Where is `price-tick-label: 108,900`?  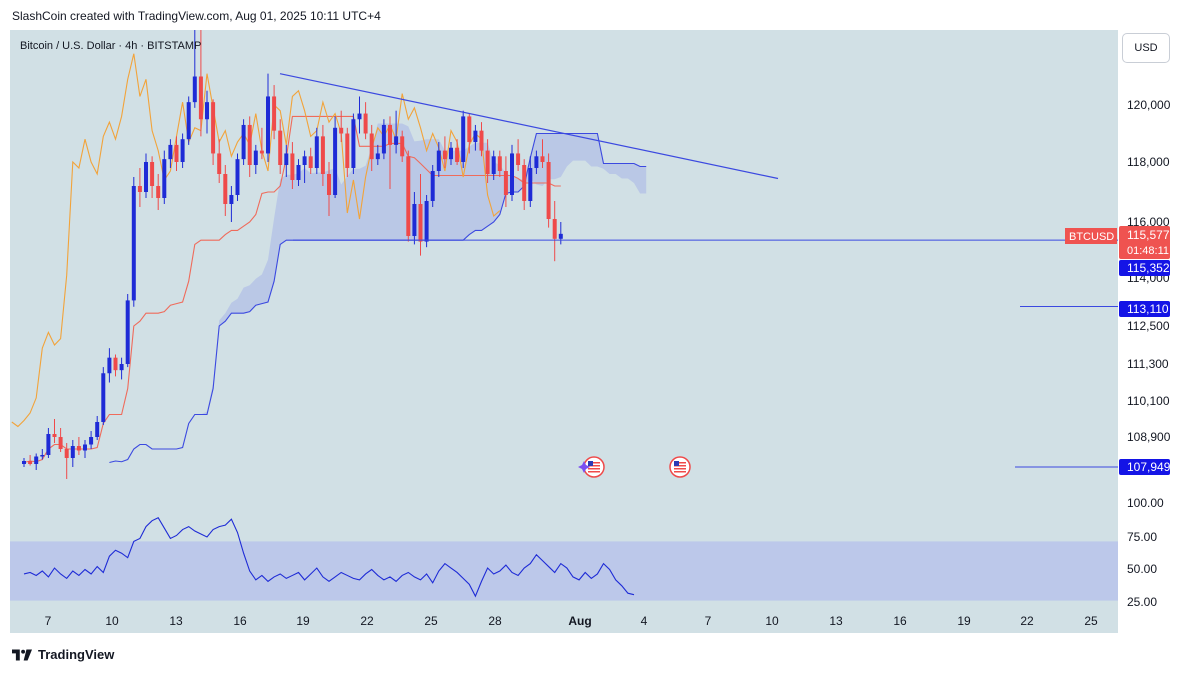
price-tick-label: 108,900 is located at coordinates (1149, 437).